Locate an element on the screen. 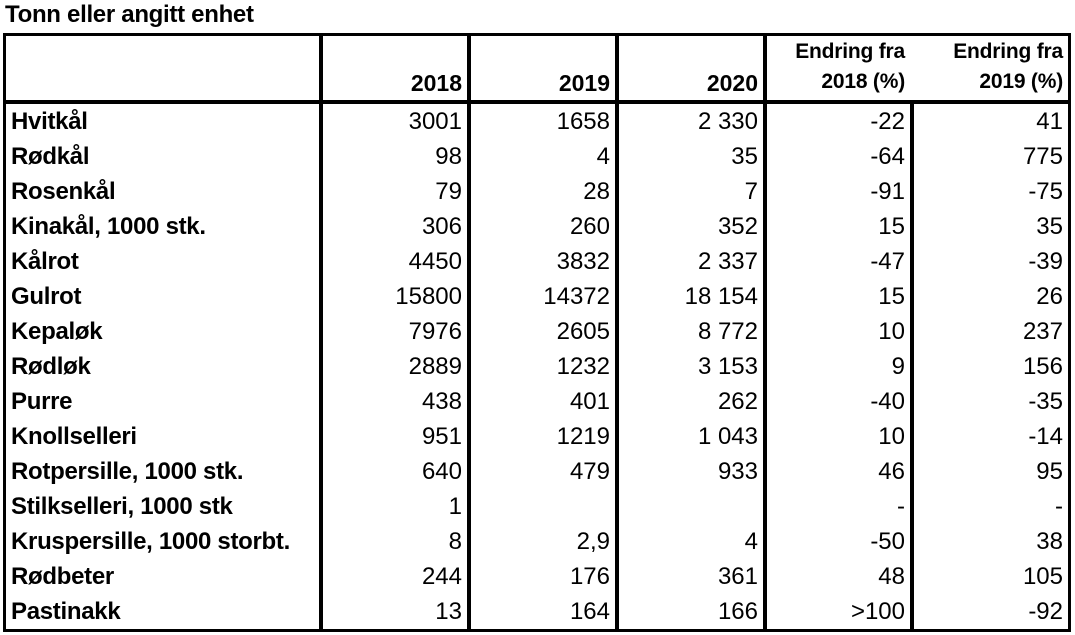 The width and height of the screenshot is (1075, 635). cell-2020: 262 is located at coordinates (689, 401).